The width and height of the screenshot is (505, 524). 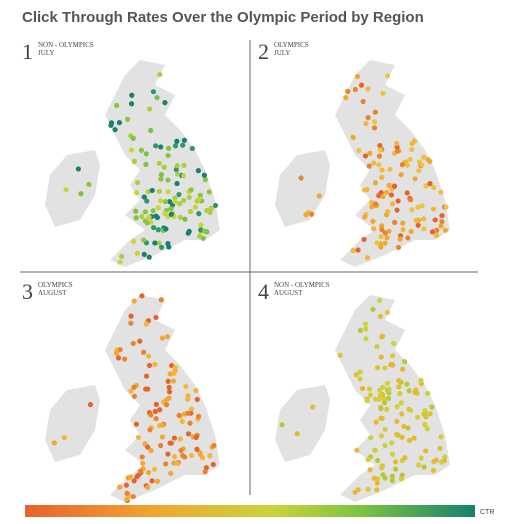 What do you see at coordinates (52, 293) in the screenshot?
I see `panel-label: AUGUST` at bounding box center [52, 293].